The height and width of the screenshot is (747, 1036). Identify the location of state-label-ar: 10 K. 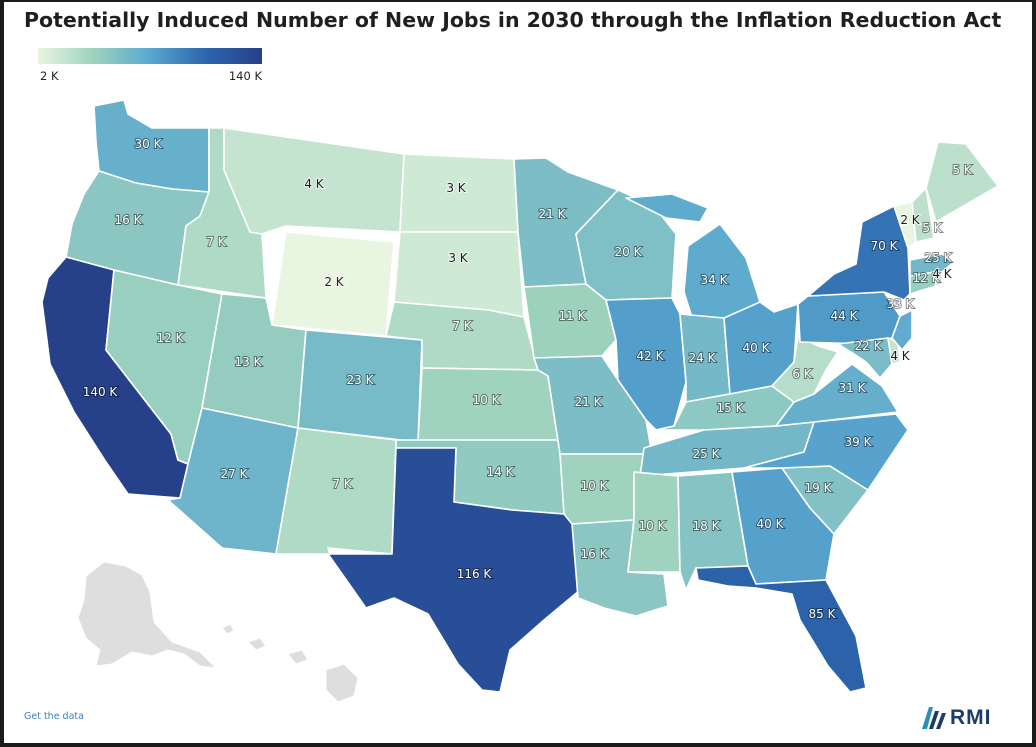
(595, 486).